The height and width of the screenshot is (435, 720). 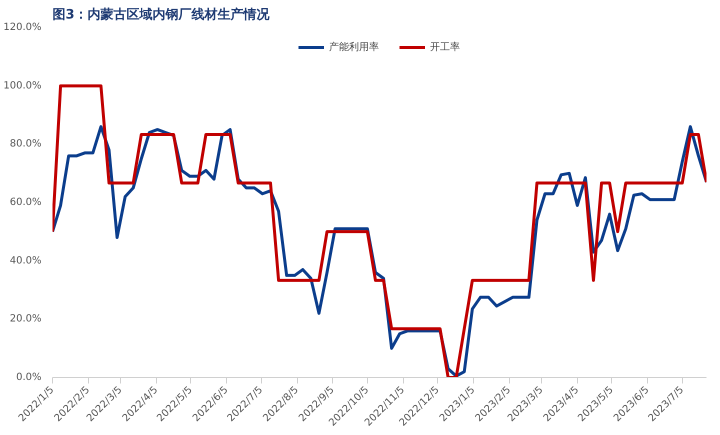 I want to click on chart-title: 图3：内蒙古区域内钢厂线材生产情况, so click(x=161, y=14).